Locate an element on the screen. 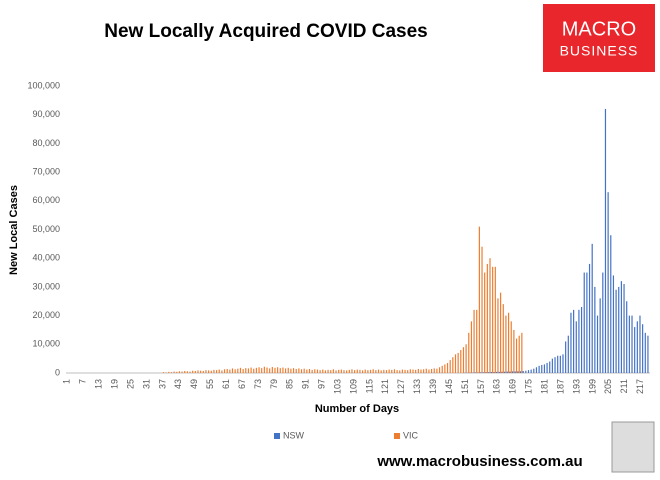 The width and height of the screenshot is (660, 480). y-tick-label: 70,000 is located at coordinates (46, 171).